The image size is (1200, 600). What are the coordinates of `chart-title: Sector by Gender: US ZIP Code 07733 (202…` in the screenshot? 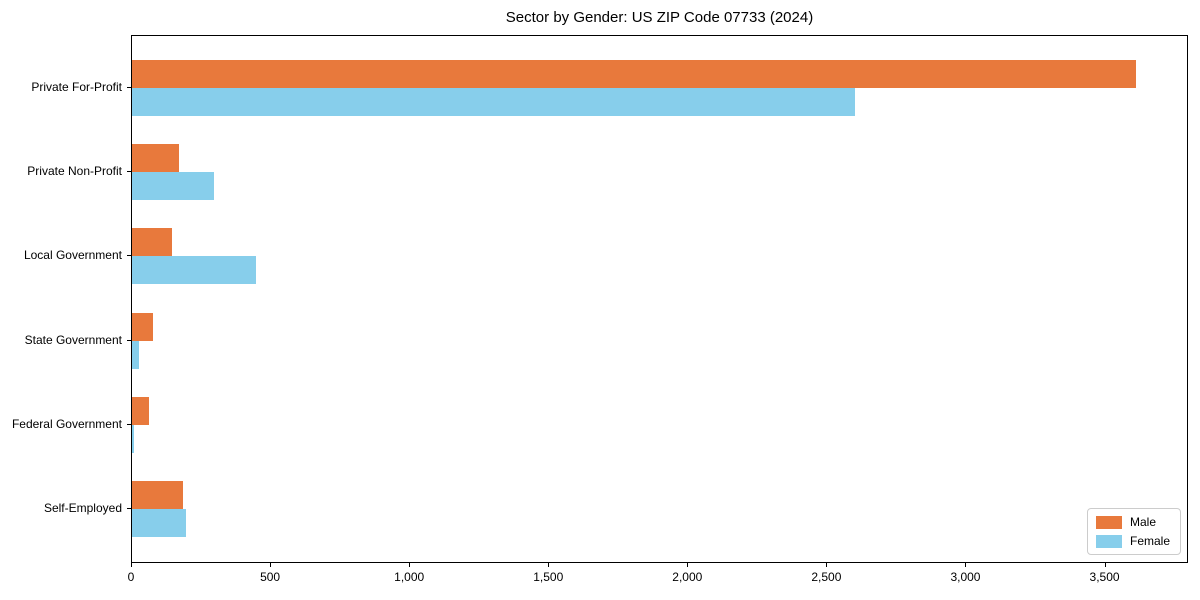 It's located at (659, 17).